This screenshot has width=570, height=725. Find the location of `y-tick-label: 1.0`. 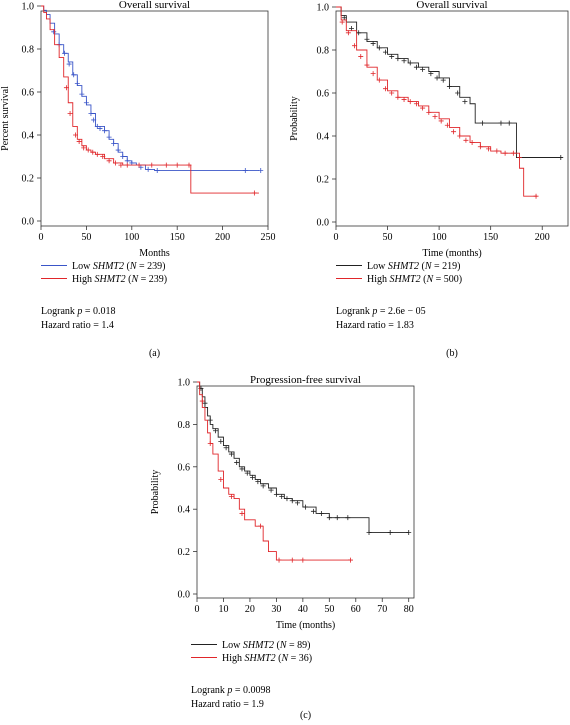

y-tick-label: 1.0 is located at coordinates (184, 383).